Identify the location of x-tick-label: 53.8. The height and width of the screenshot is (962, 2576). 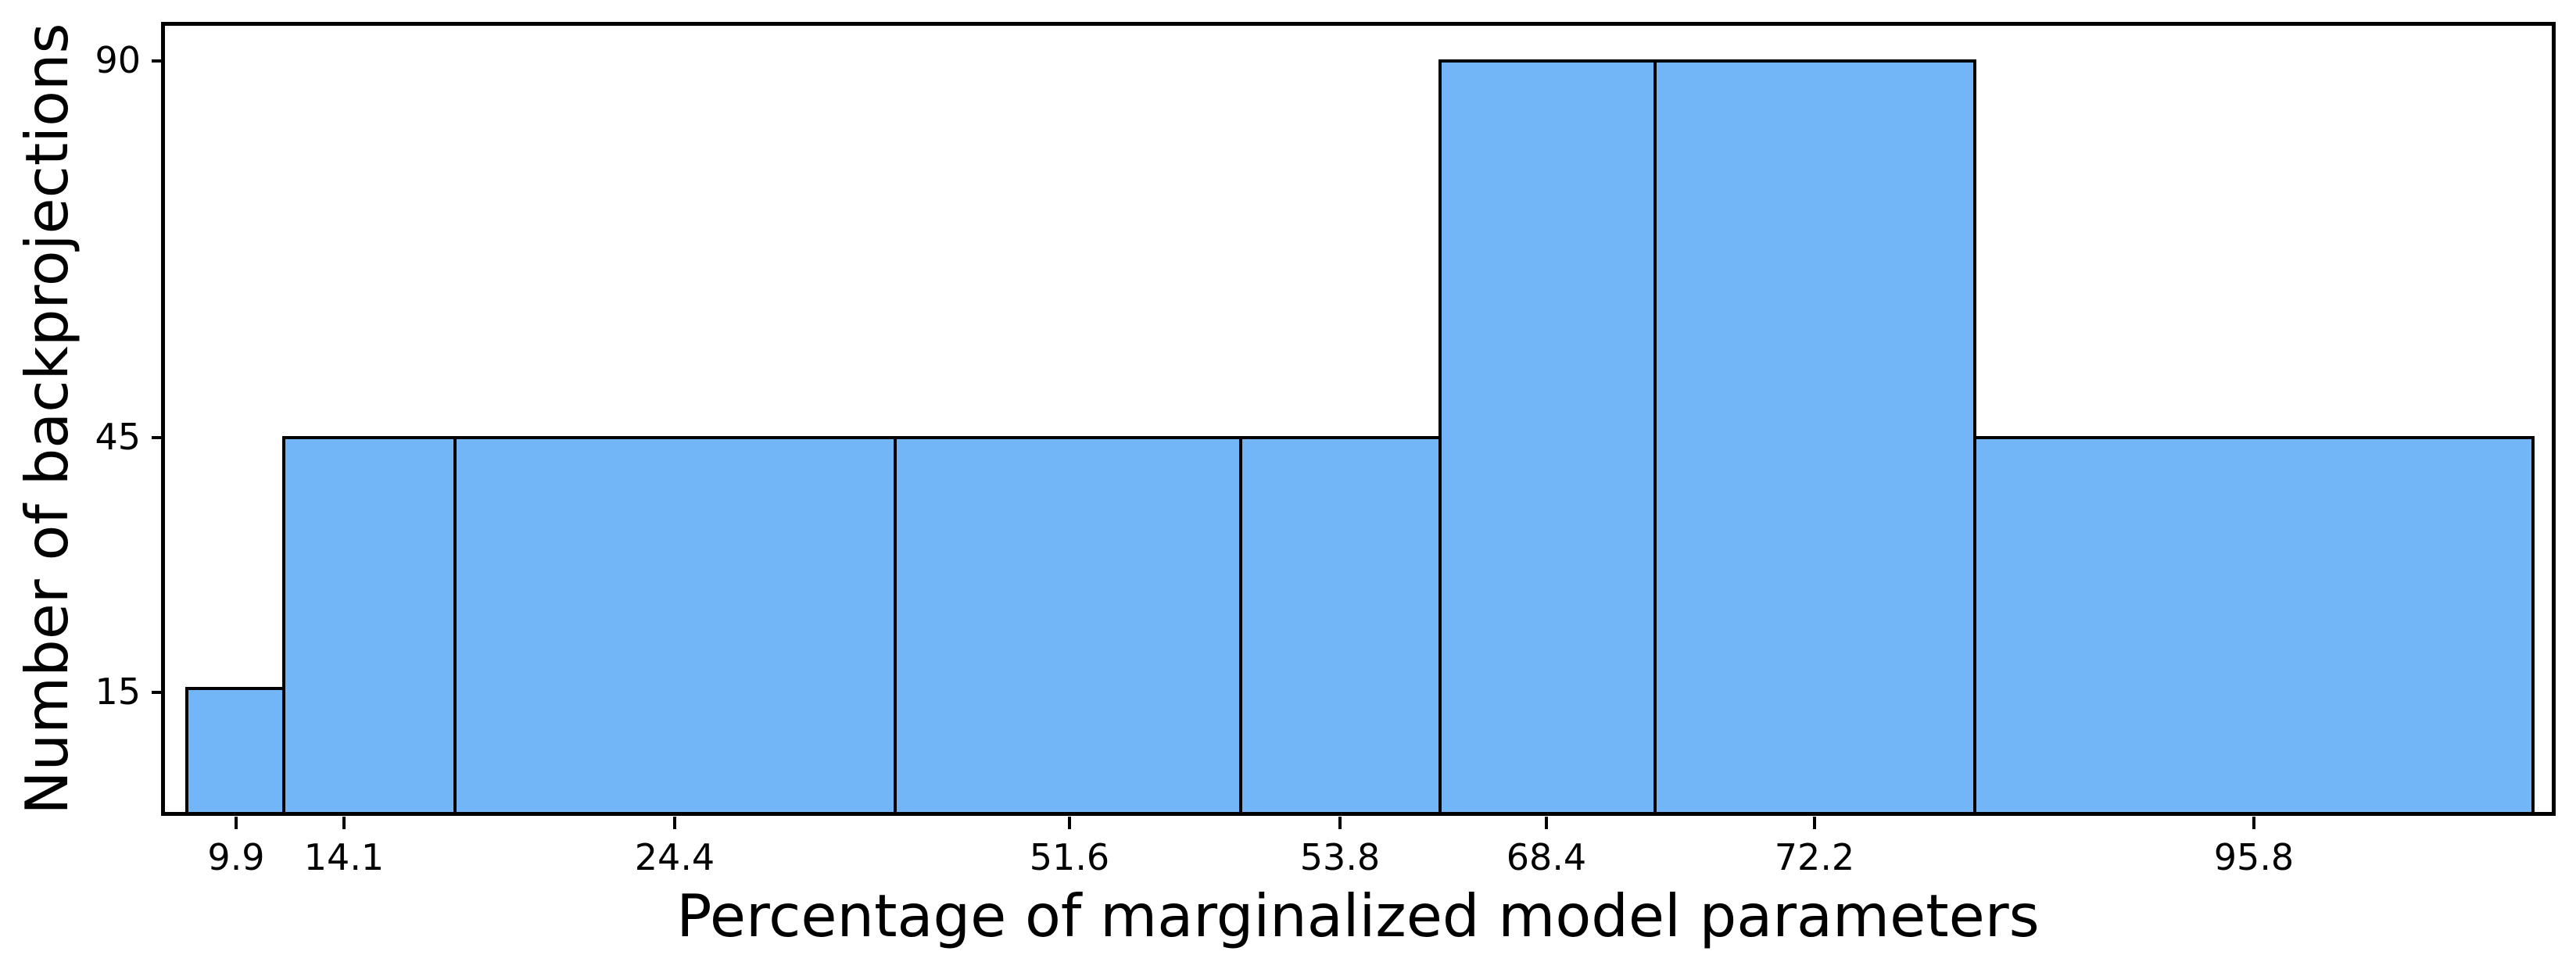
(1340, 857).